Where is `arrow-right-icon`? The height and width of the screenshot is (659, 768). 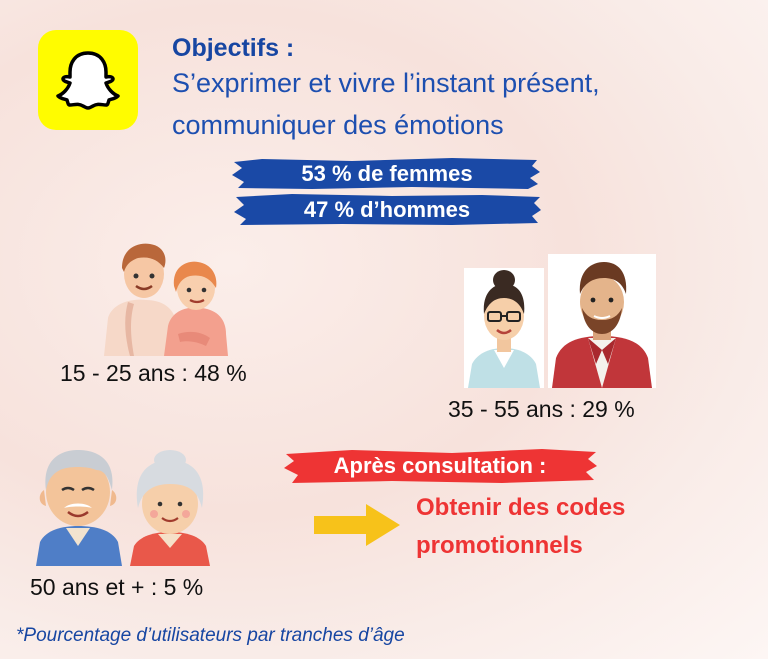
arrow-right-icon is located at coordinates (357, 525).